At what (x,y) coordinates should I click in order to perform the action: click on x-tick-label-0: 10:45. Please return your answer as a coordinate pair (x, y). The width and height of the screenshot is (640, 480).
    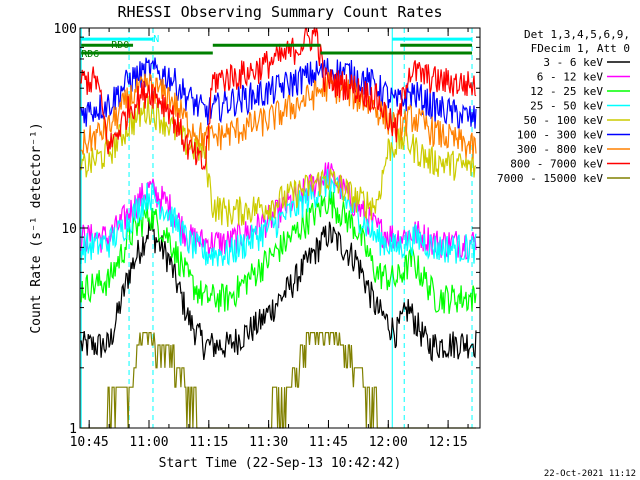
    Looking at the image, I should click on (89, 442).